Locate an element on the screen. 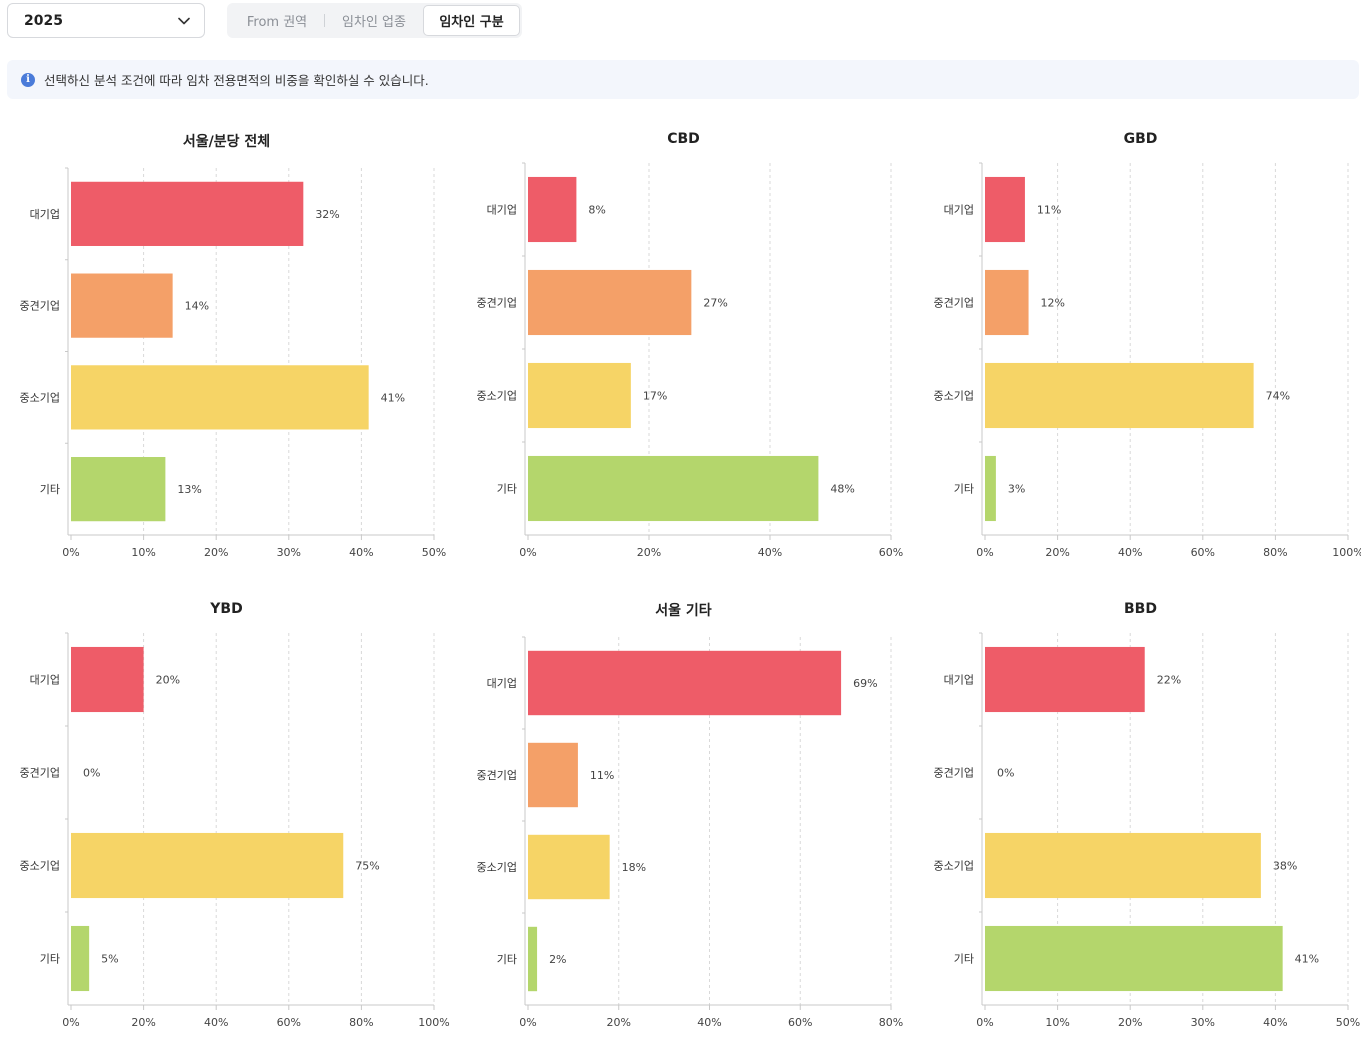 The width and height of the screenshot is (1361, 1050). data-label: 14% is located at coordinates (197, 306).